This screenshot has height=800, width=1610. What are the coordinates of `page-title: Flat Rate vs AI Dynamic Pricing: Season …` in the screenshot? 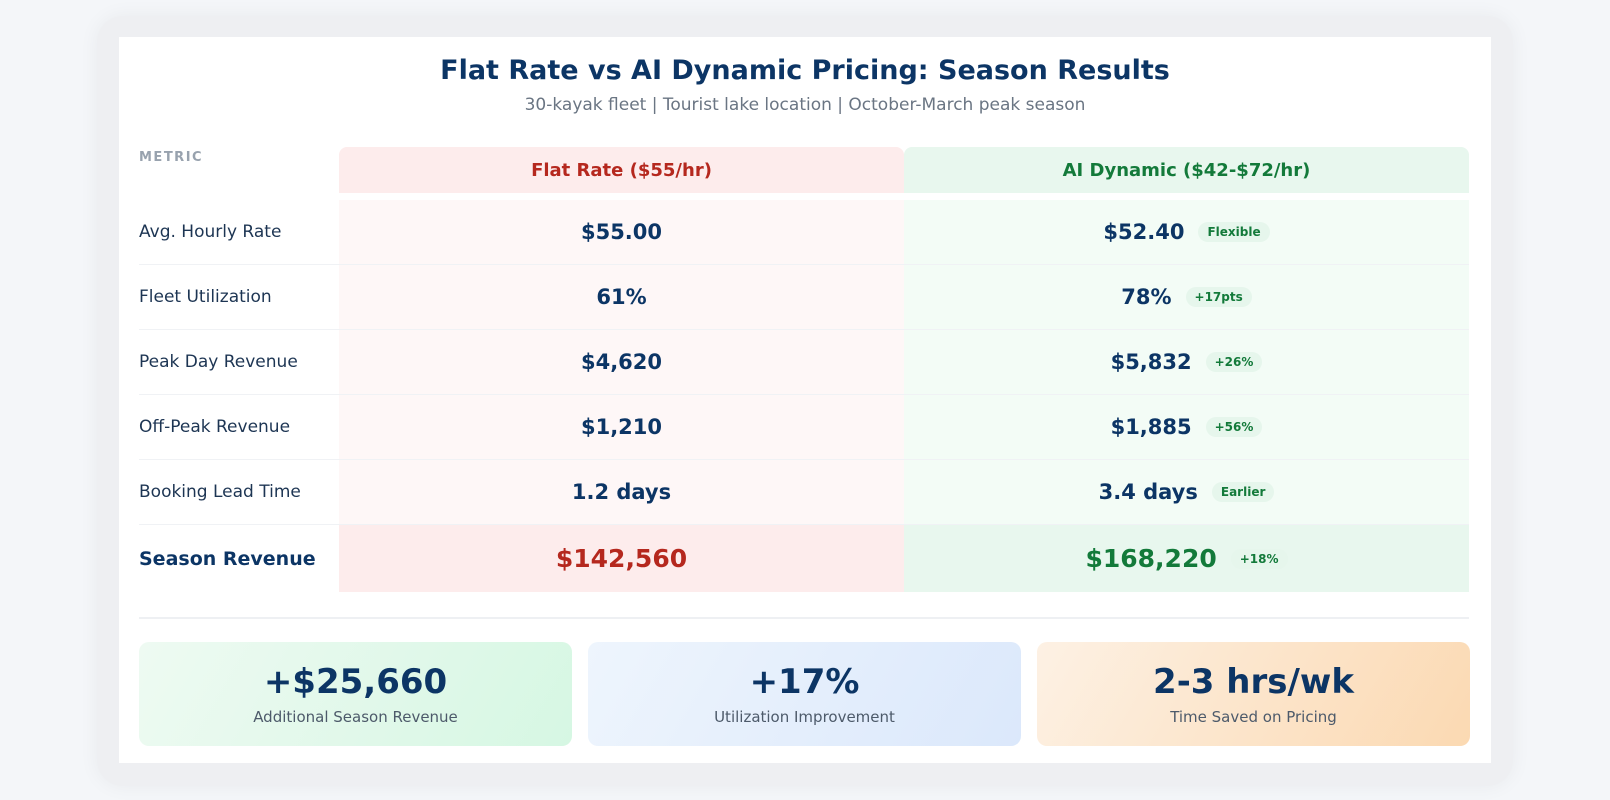 It's located at (805, 70).